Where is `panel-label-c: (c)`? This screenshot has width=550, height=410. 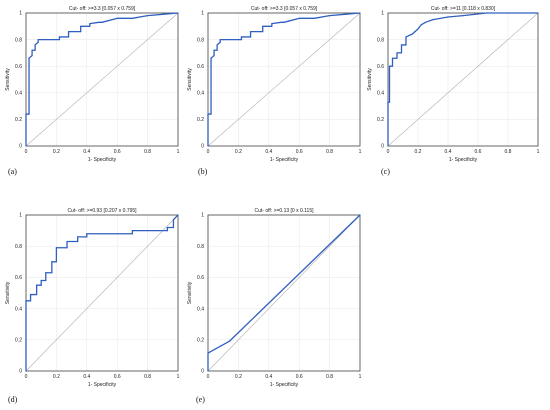
panel-label-c: (c) is located at coordinates (385, 171).